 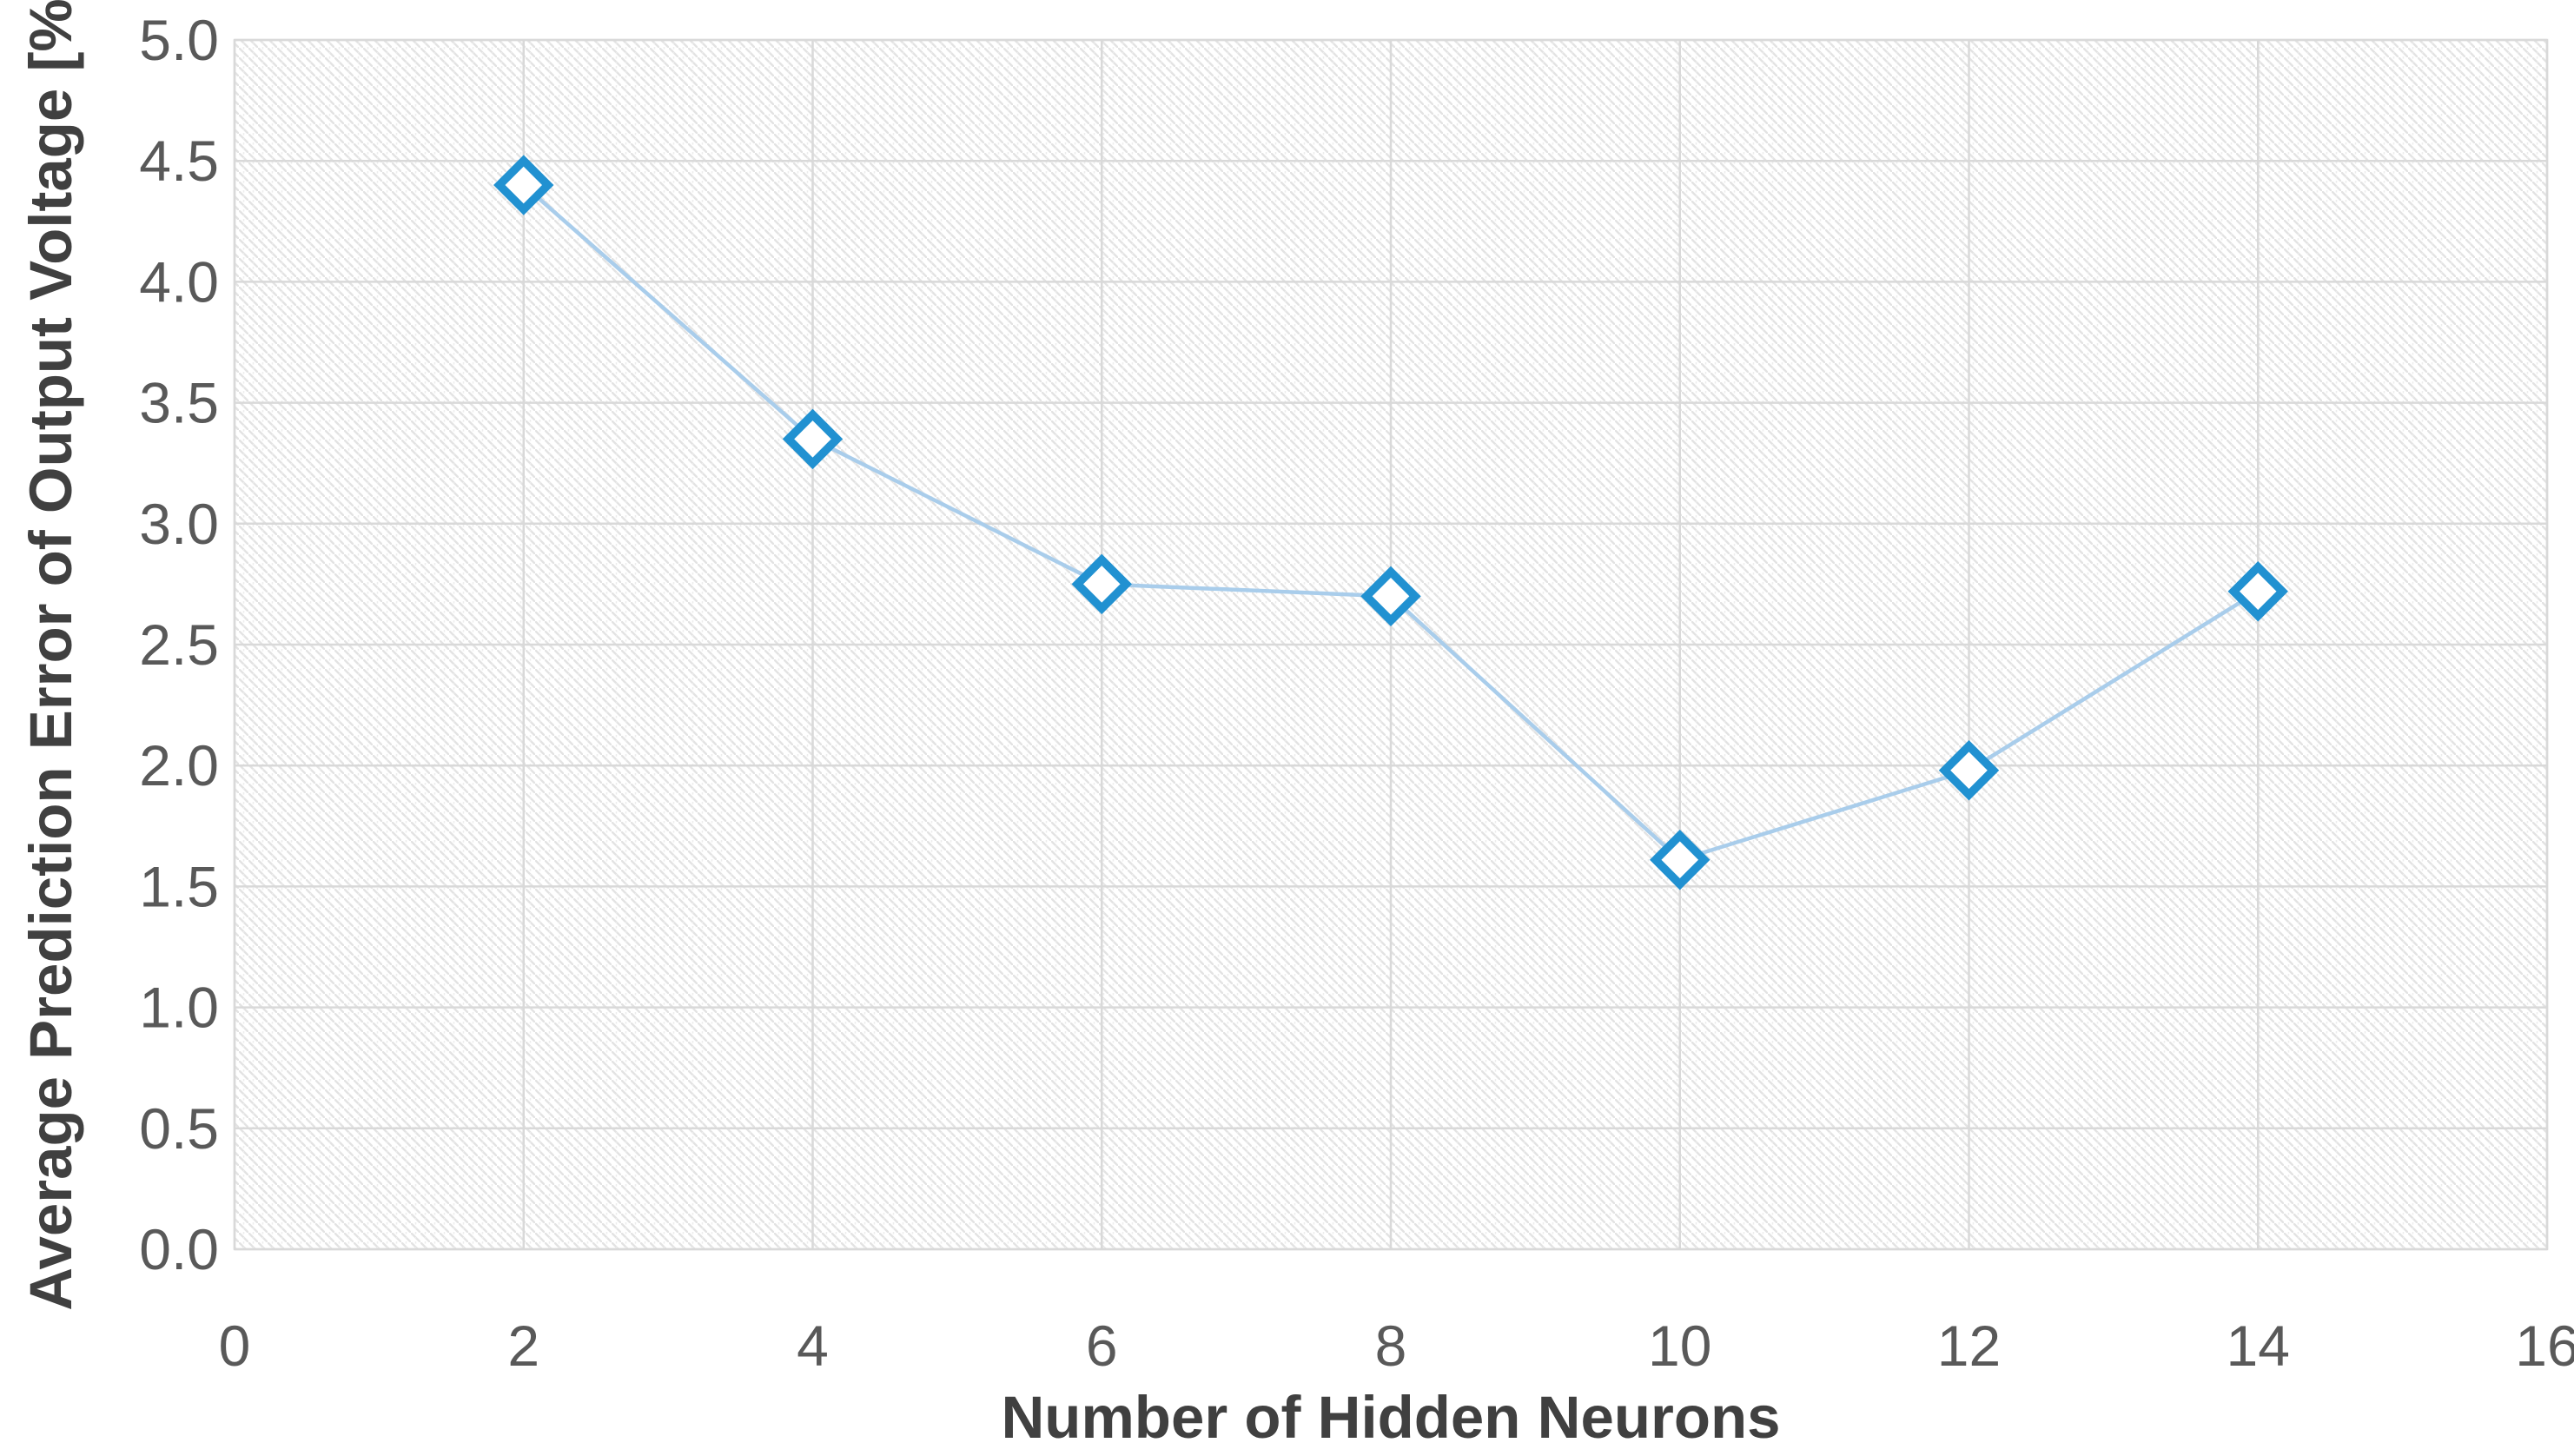 I want to click on y-tick-label: 1.5, so click(x=179, y=886).